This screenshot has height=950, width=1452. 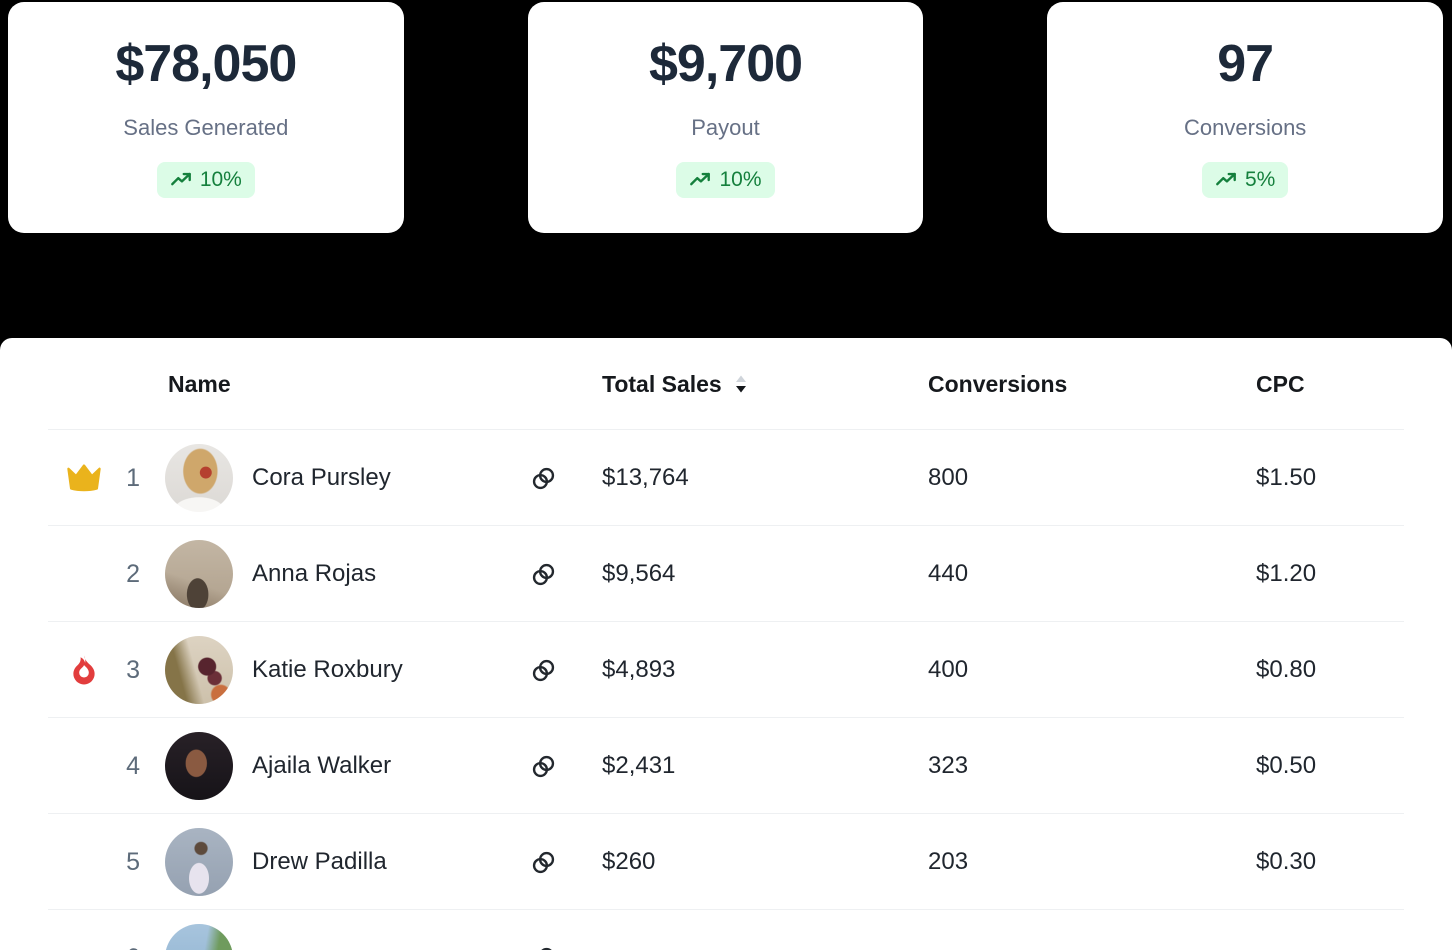 What do you see at coordinates (726, 766) in the screenshot?
I see `table-row: 4 Ajaila Walker $2,431 323 $0.50` at bounding box center [726, 766].